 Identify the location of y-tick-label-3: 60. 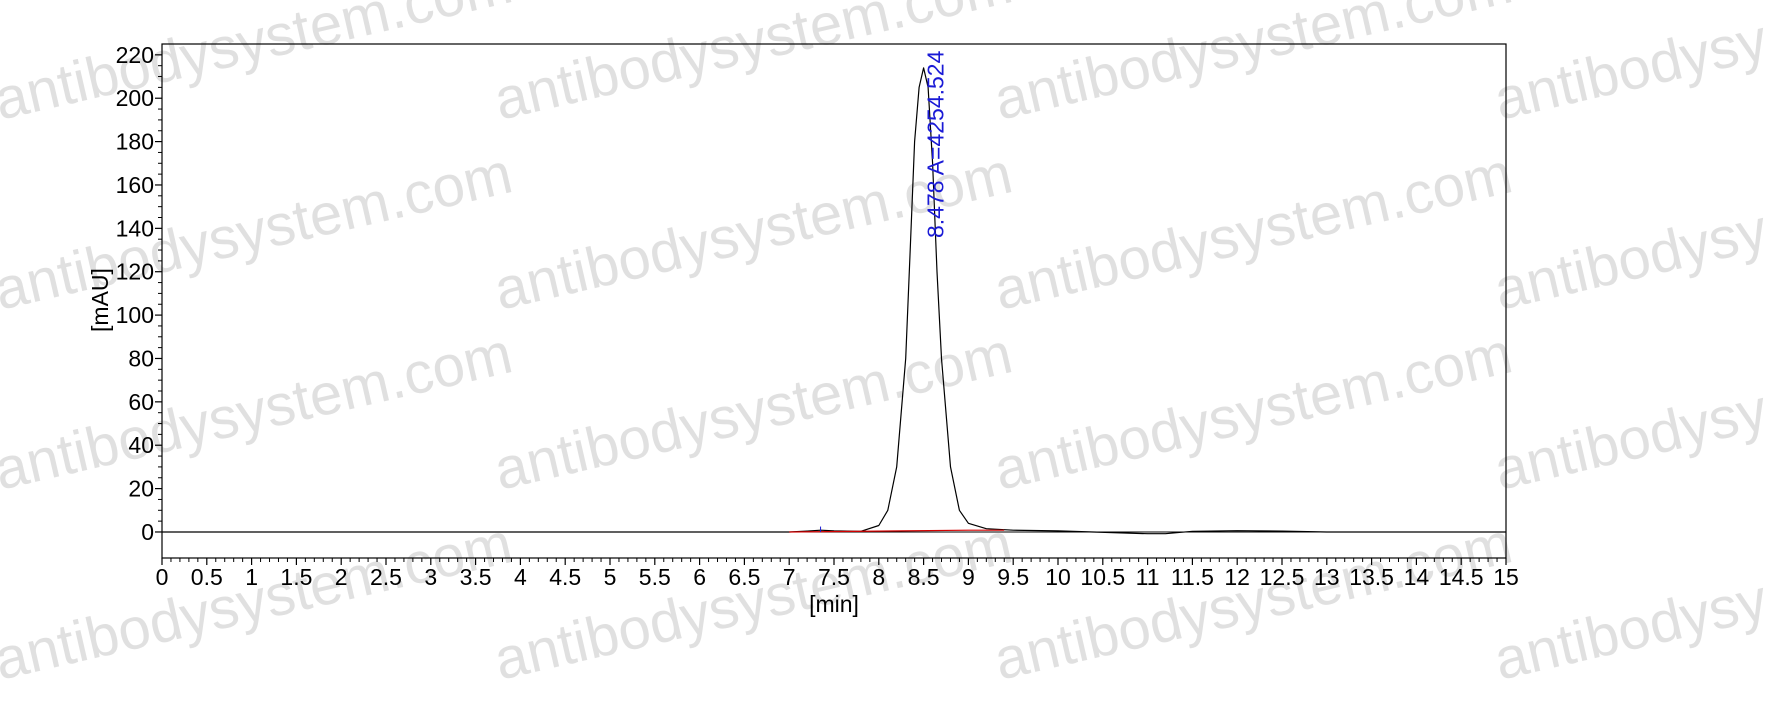
(141, 402).